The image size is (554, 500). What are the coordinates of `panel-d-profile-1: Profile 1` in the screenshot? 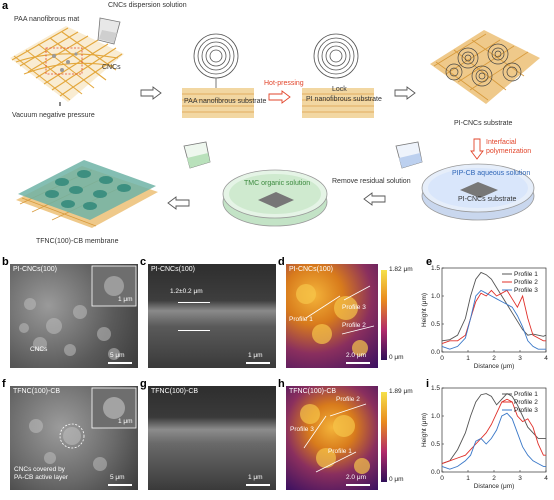 It's located at (301, 319).